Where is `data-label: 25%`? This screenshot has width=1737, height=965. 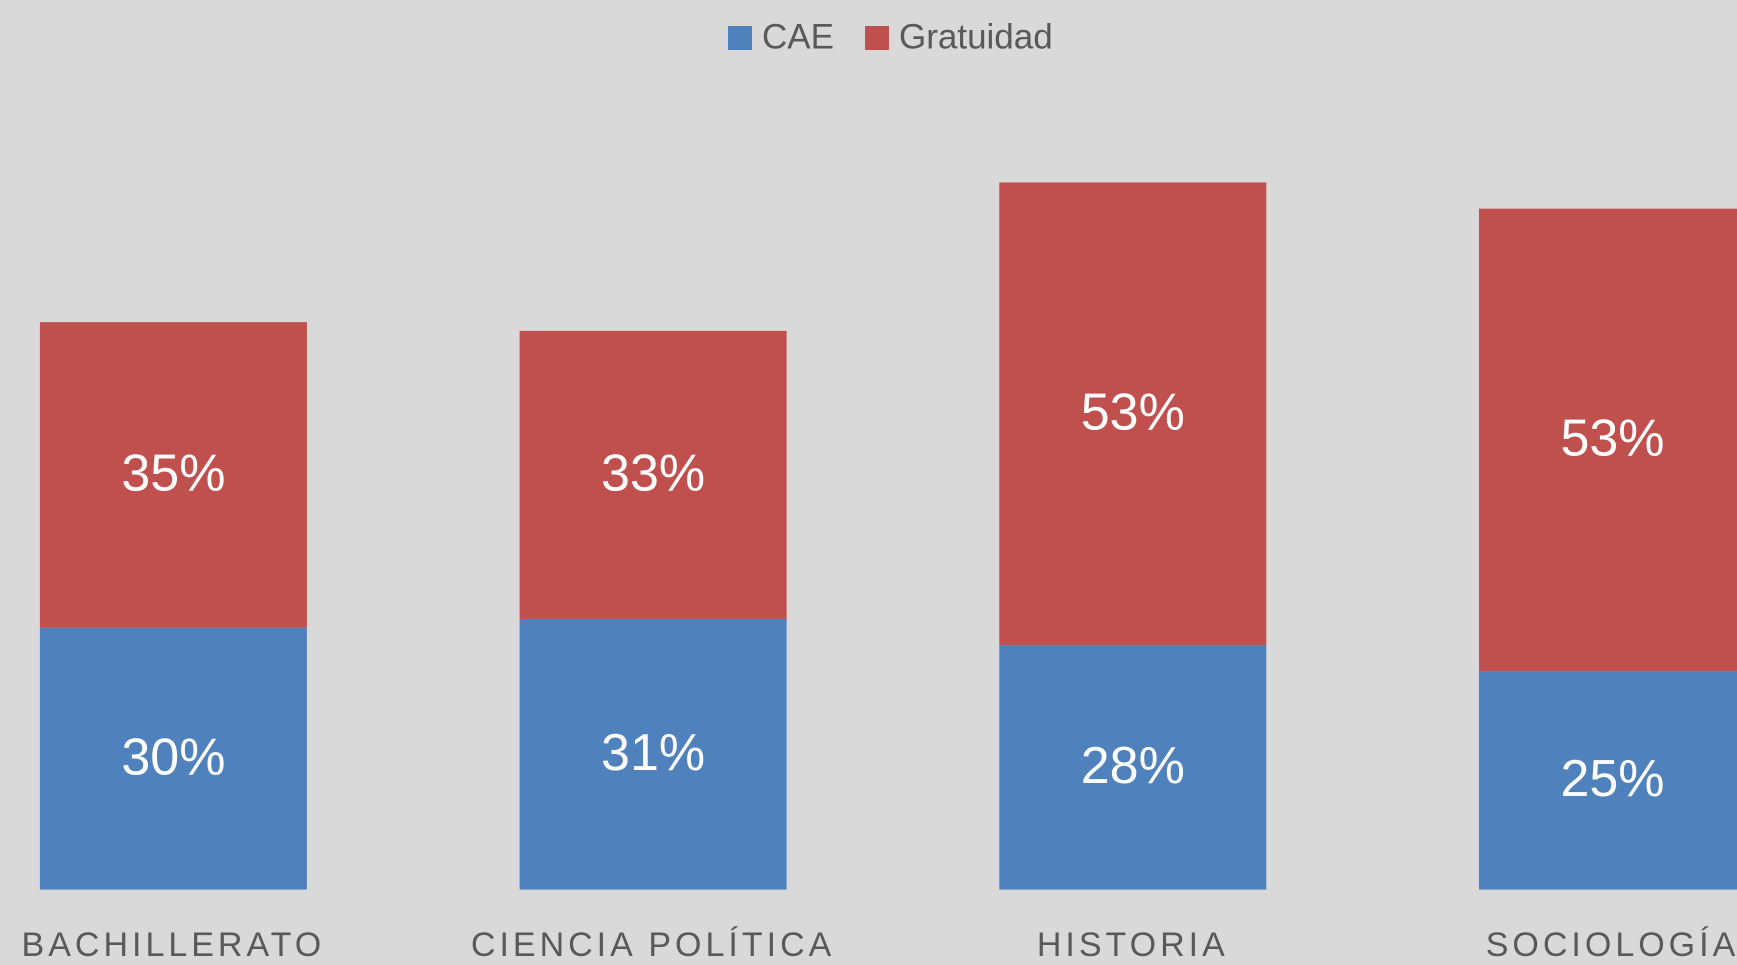 data-label: 25% is located at coordinates (1612, 779).